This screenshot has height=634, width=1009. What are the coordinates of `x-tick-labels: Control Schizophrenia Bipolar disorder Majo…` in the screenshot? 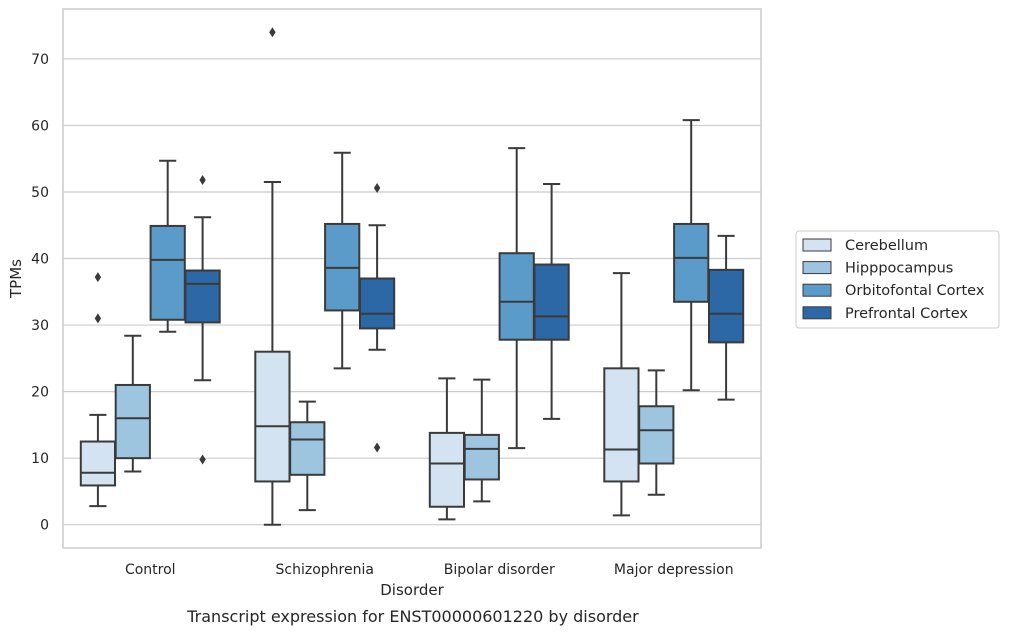 It's located at (429, 570).